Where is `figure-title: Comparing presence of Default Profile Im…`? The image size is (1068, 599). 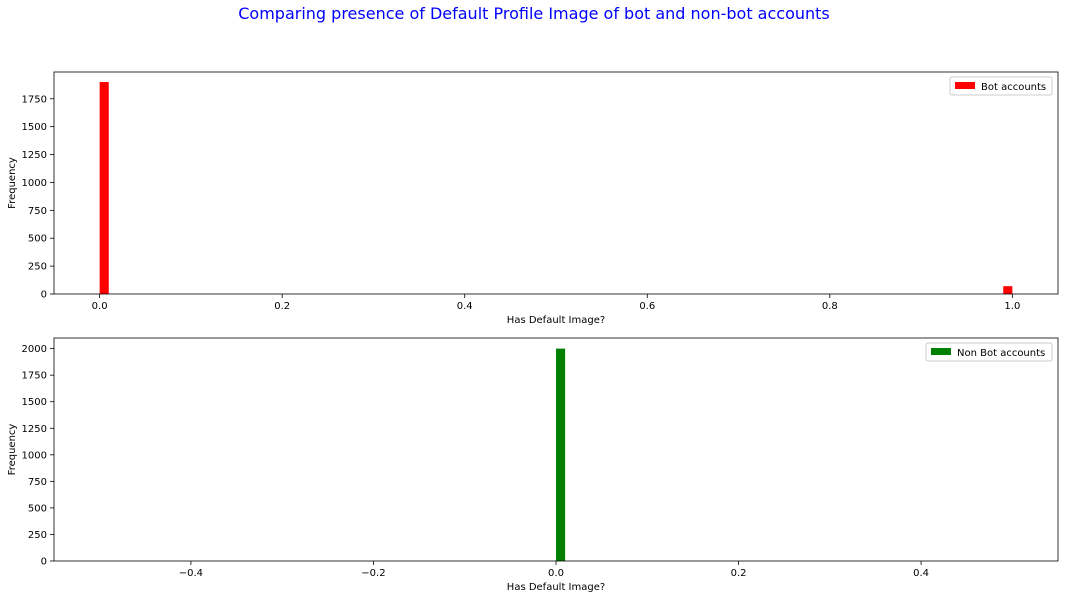 figure-title: Comparing presence of Default Profile Im… is located at coordinates (534, 13).